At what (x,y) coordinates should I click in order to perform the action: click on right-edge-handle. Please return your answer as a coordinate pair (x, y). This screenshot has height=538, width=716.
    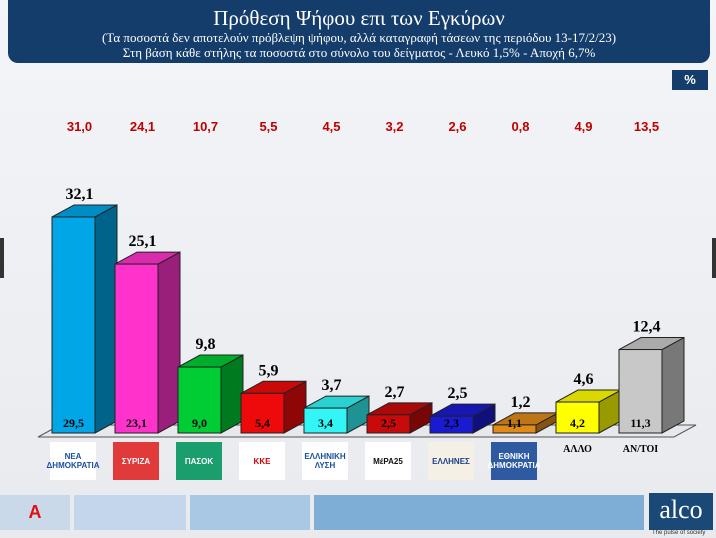
    Looking at the image, I should click on (714, 258).